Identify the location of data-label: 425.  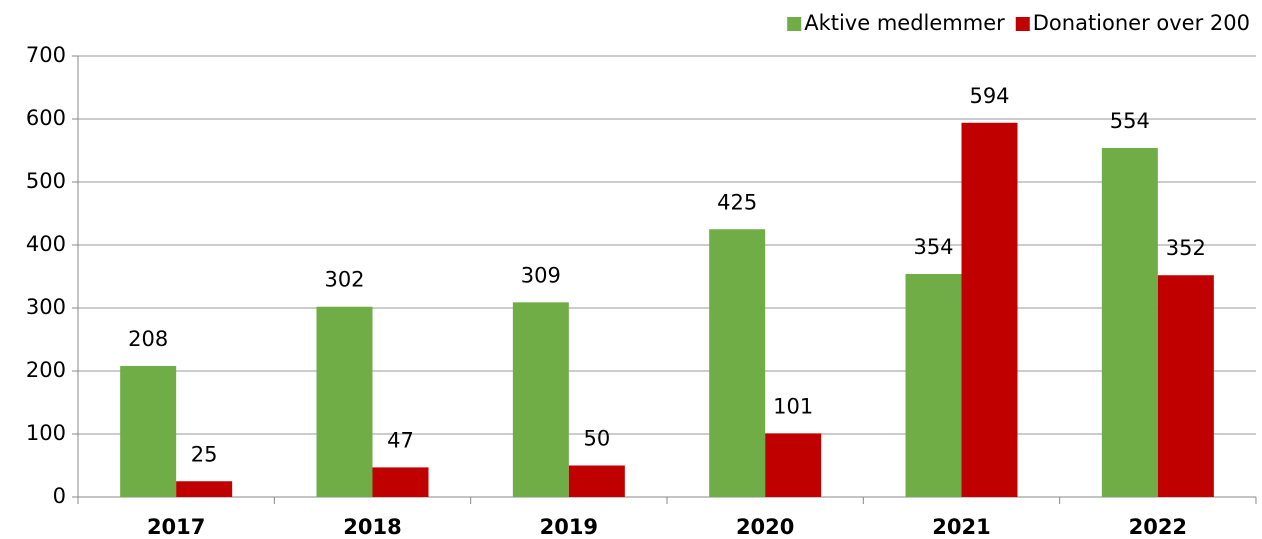
(737, 202).